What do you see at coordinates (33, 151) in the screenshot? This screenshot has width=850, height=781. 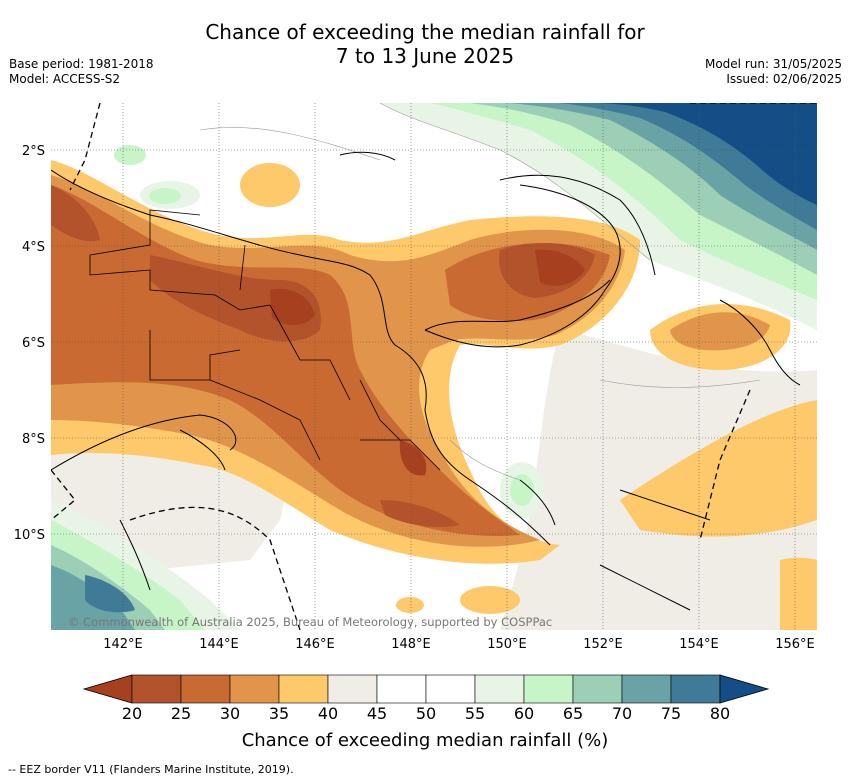 I see `lat-label: 2°S` at bounding box center [33, 151].